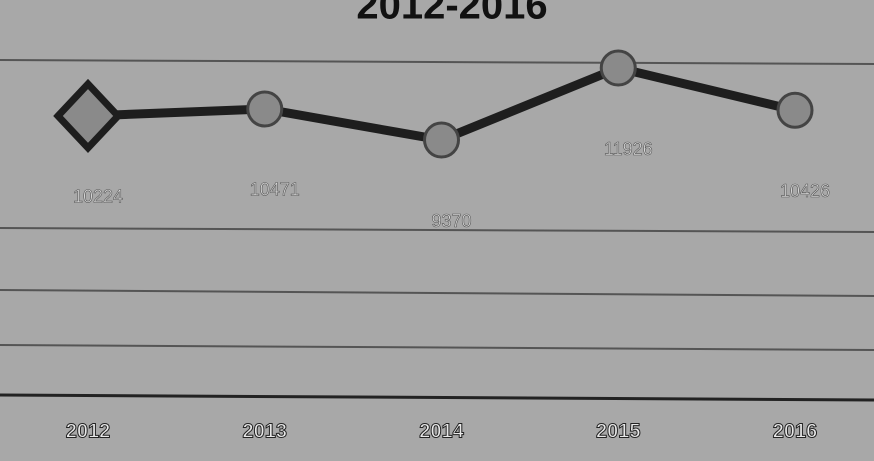  What do you see at coordinates (275, 190) in the screenshot?
I see `data-label: 10471` at bounding box center [275, 190].